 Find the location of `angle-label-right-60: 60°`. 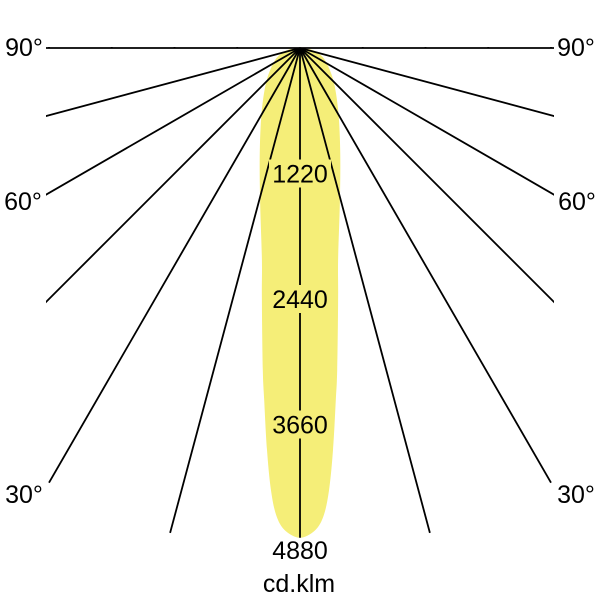

angle-label-right-60: 60° is located at coordinates (577, 202).